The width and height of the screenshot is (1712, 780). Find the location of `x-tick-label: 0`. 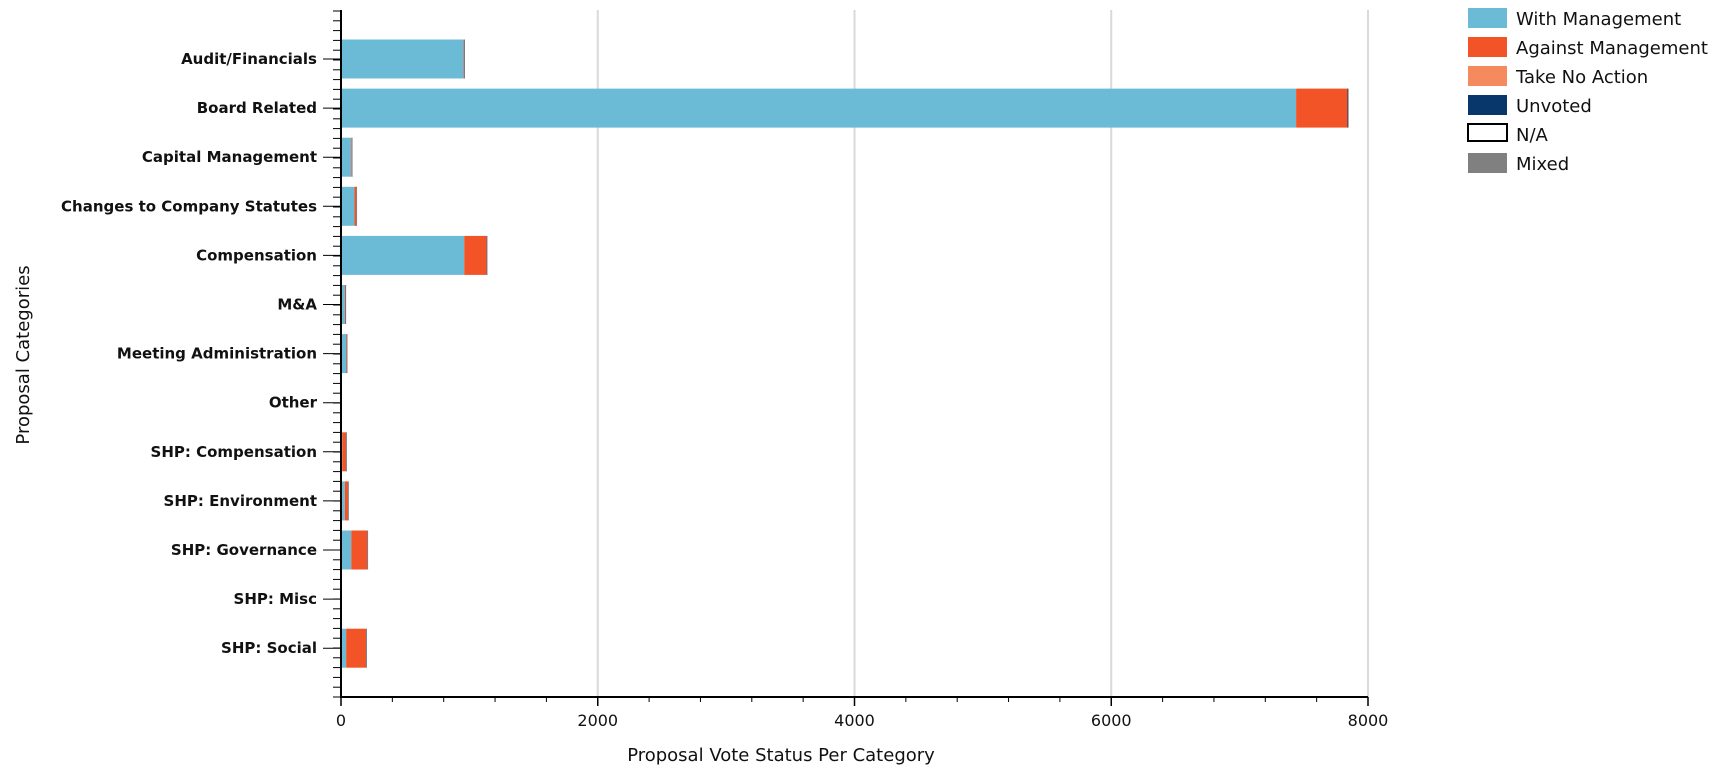

x-tick-label: 0 is located at coordinates (341, 720).